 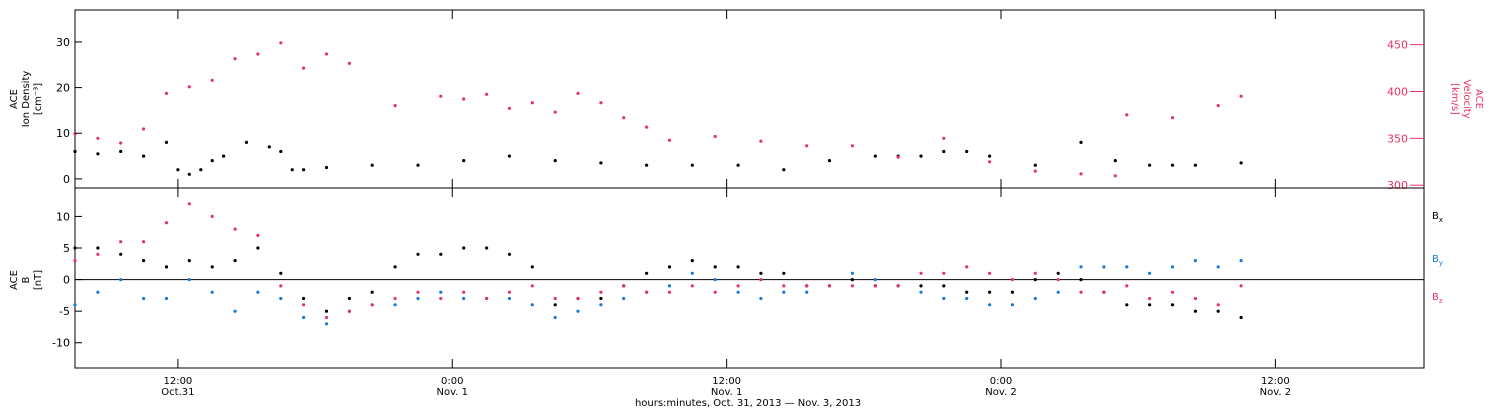 What do you see at coordinates (1466, 98) in the screenshot?
I see `velocity-axis-label-line2: Velocity` at bounding box center [1466, 98].